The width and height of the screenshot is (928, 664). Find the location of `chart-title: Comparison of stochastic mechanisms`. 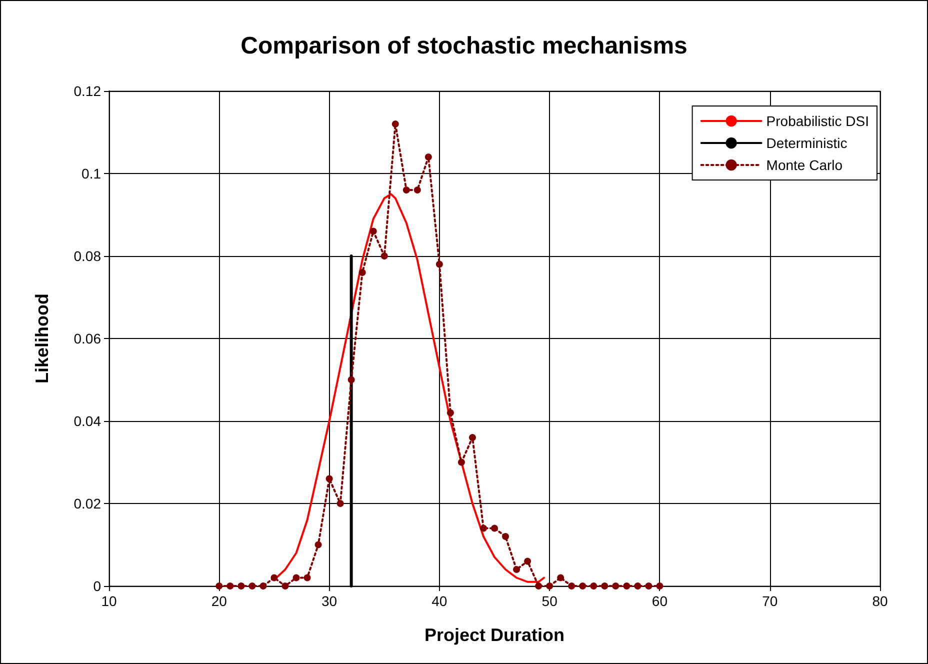

chart-title: Comparison of stochastic mechanisms is located at coordinates (464, 46).